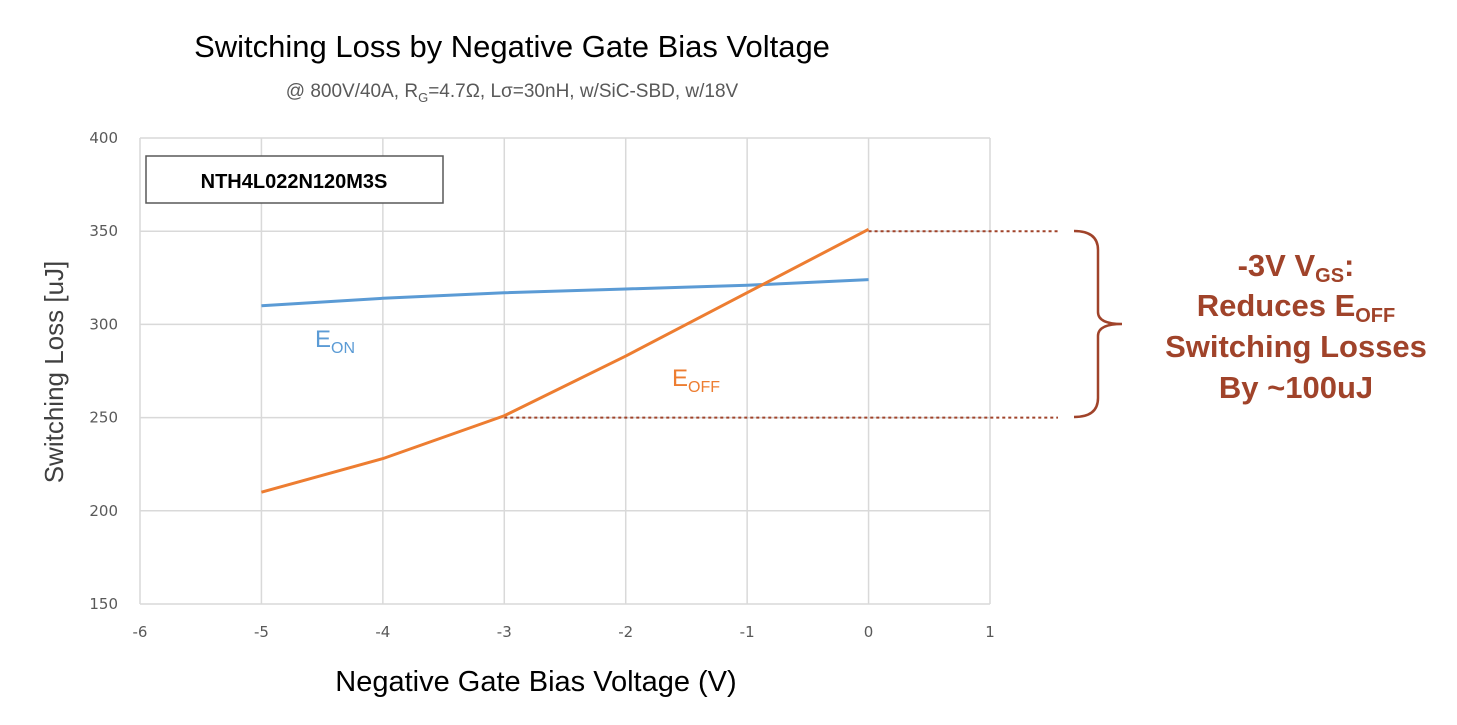  What do you see at coordinates (335, 341) in the screenshot?
I see `eon-label: EON` at bounding box center [335, 341].